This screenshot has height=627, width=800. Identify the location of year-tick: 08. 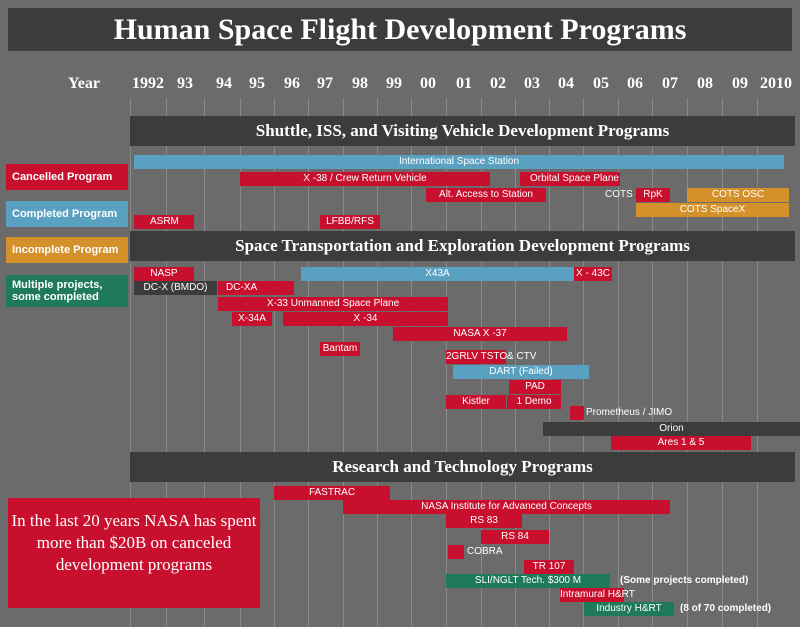
(705, 83).